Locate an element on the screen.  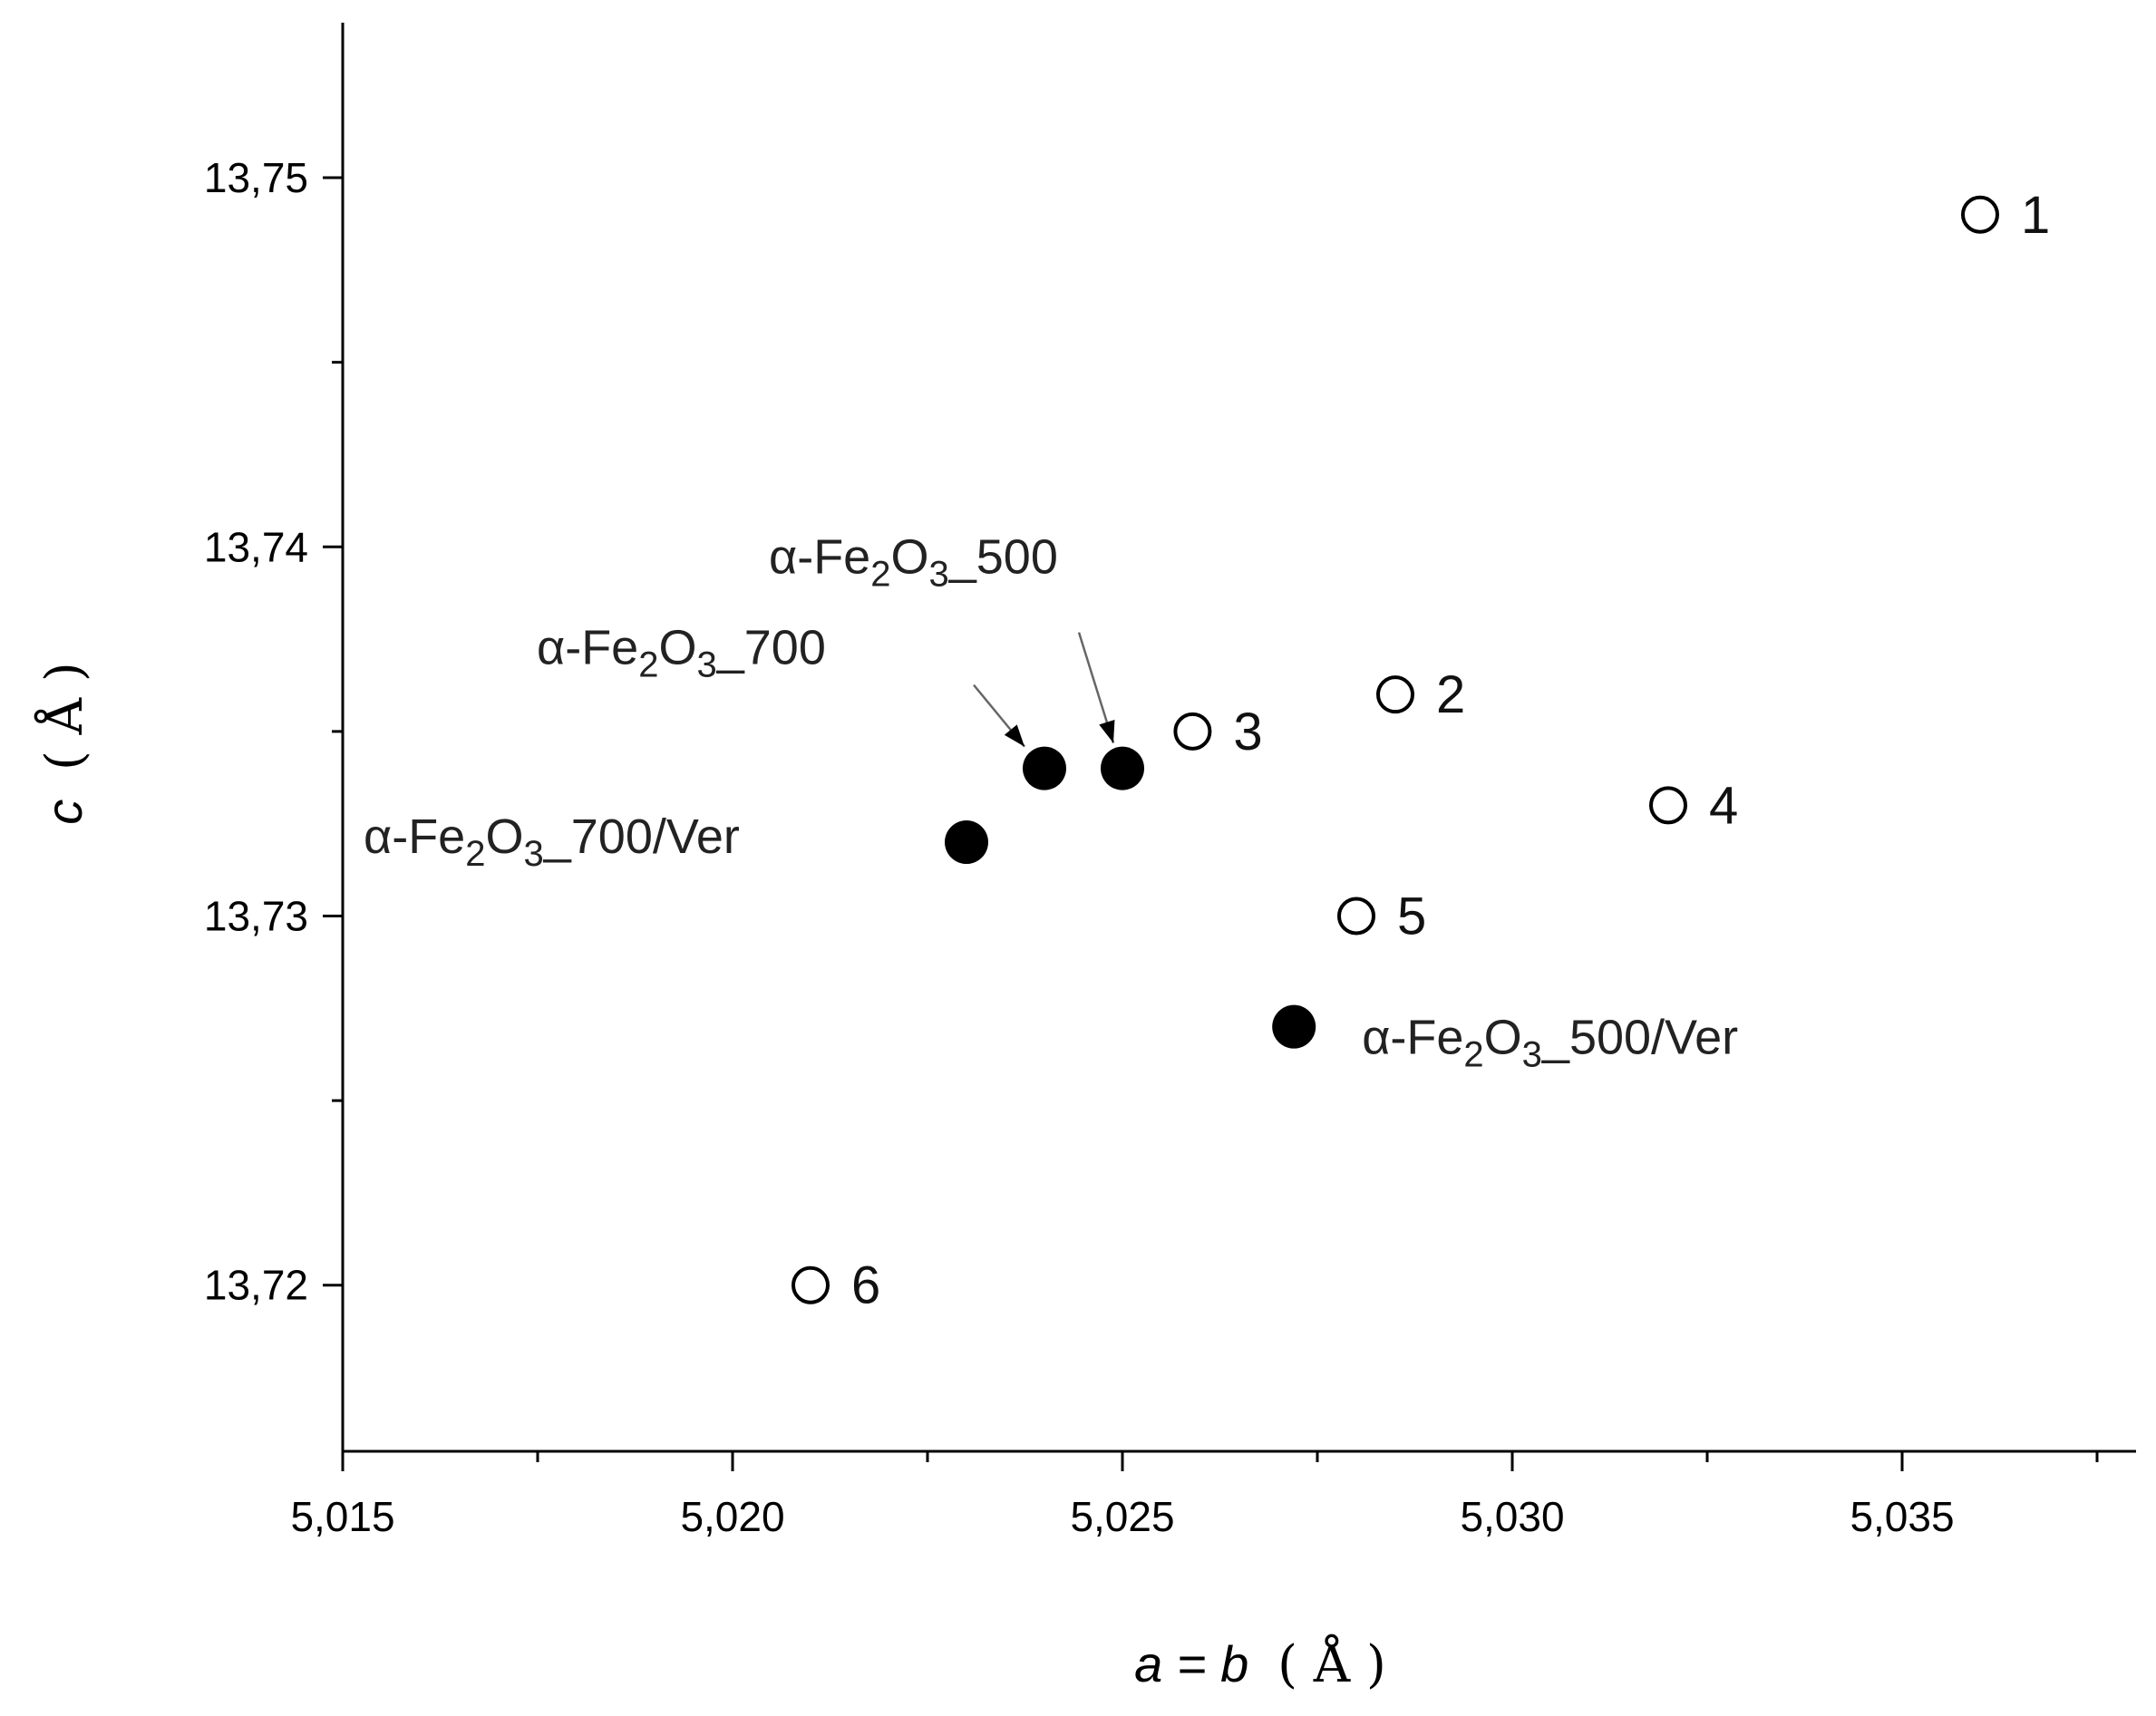
x-tick-label: 5,030 is located at coordinates (1512, 1516).